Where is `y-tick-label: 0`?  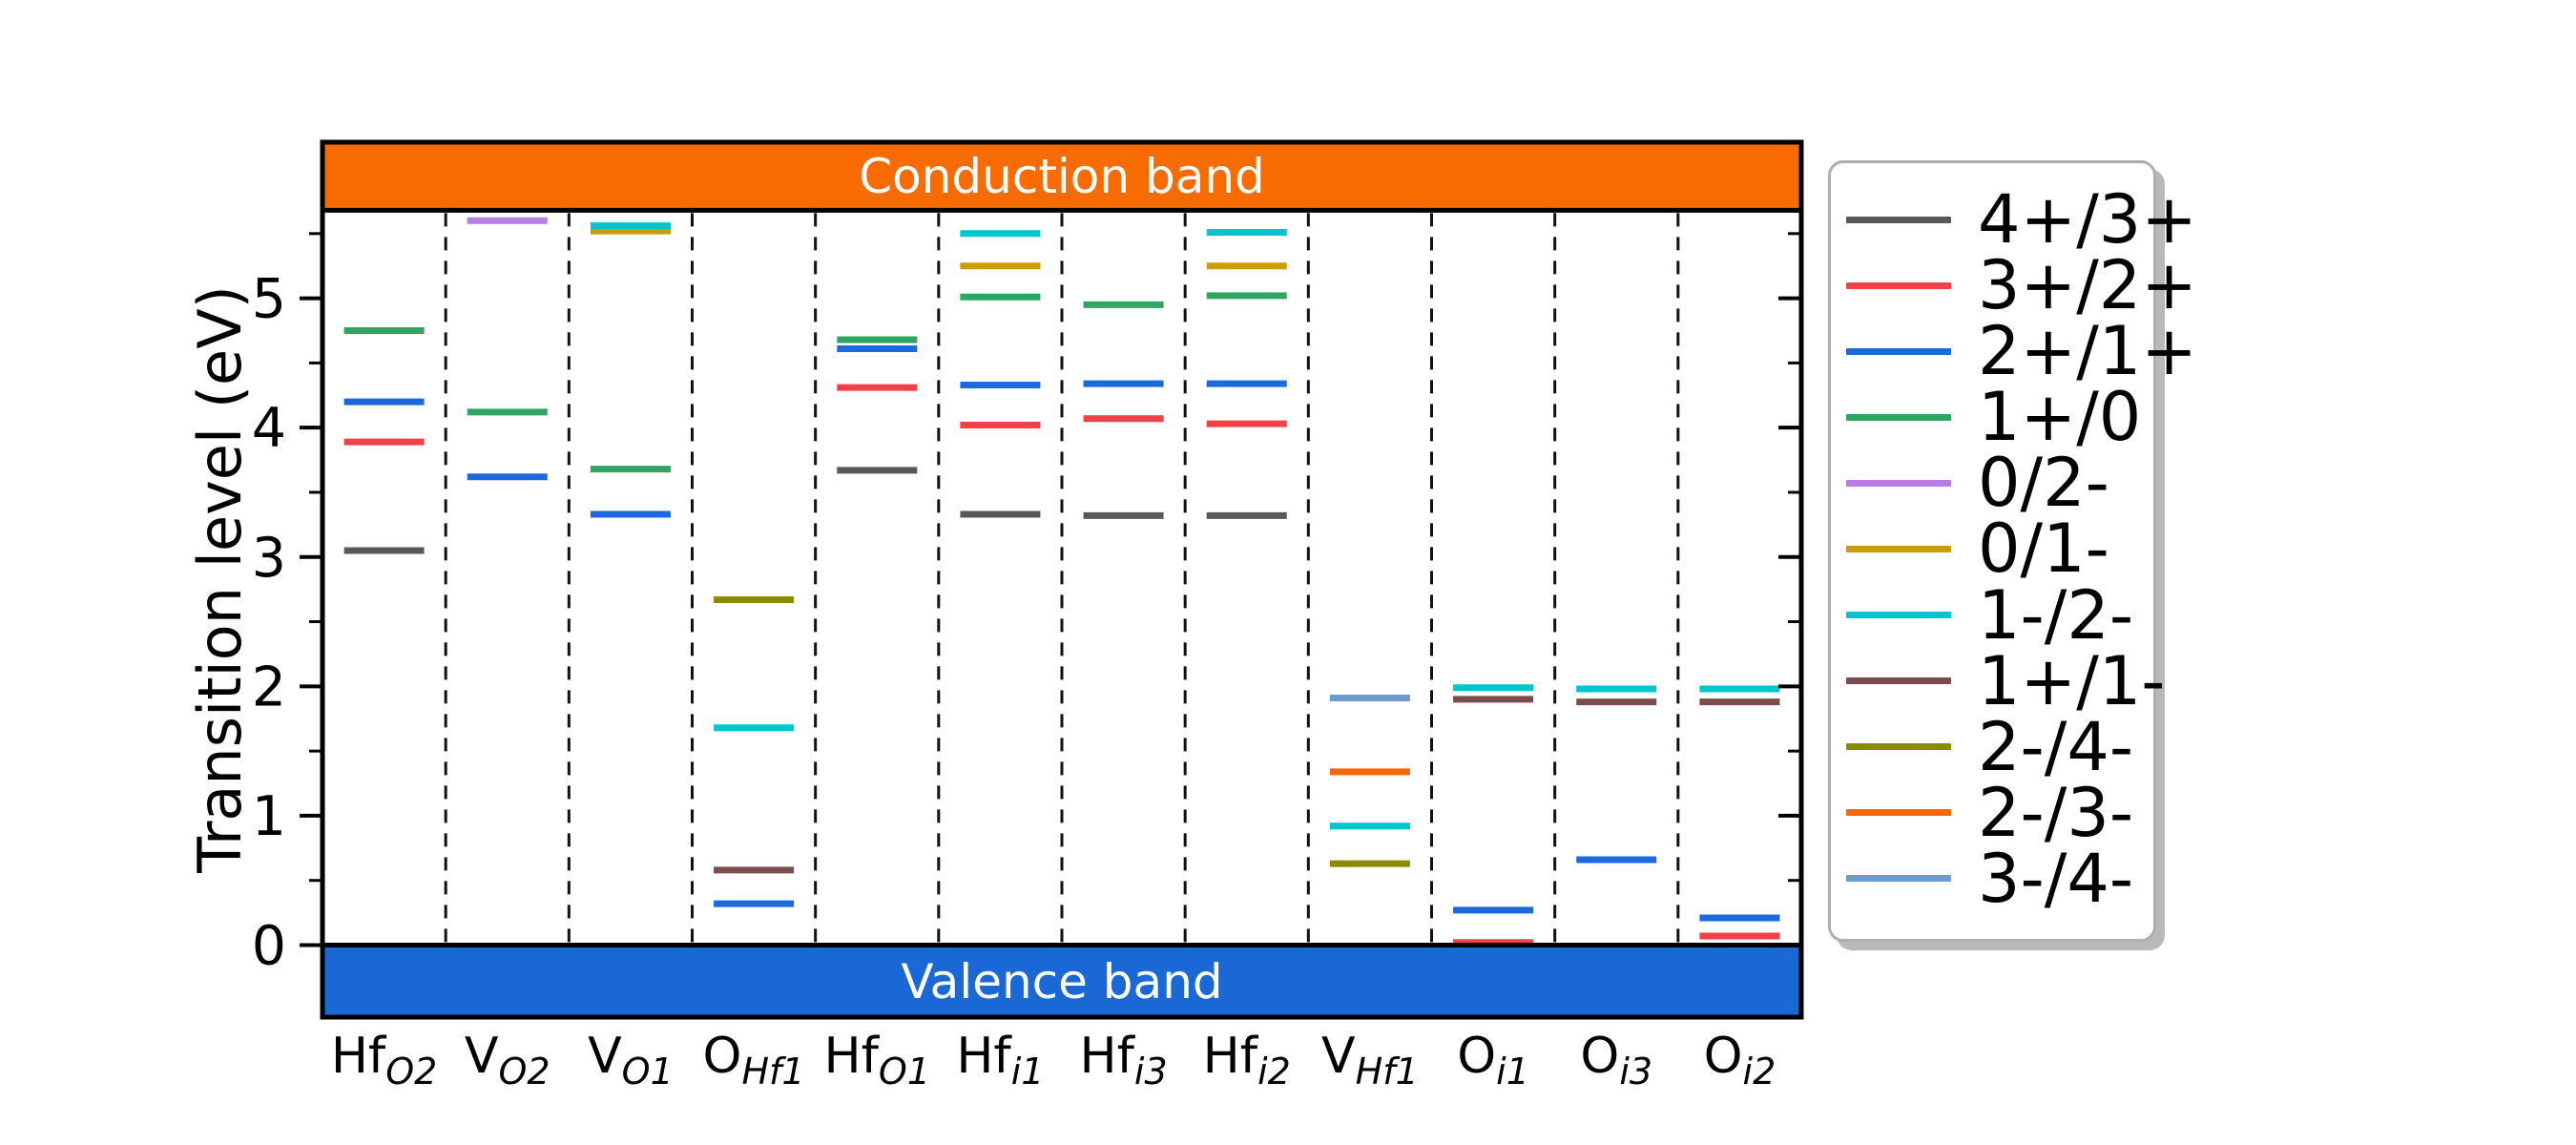 y-tick-label: 0 is located at coordinates (269, 946).